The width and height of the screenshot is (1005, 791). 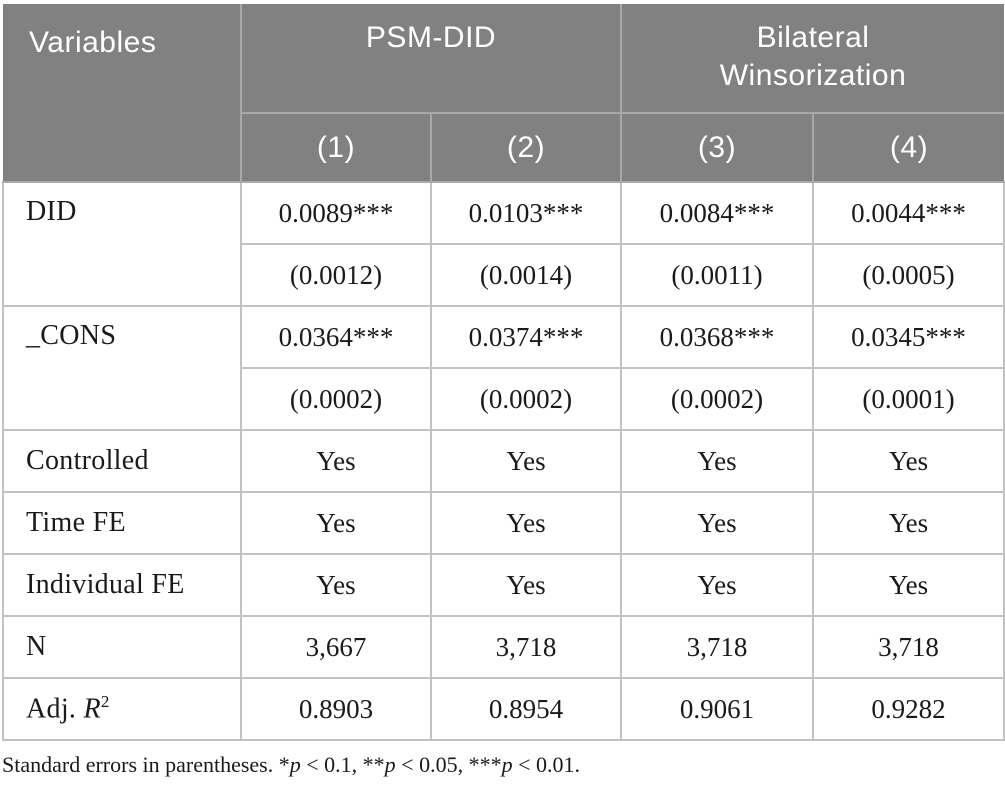 I want to click on cell-time-fe-1: Yes, so click(x=336, y=523).